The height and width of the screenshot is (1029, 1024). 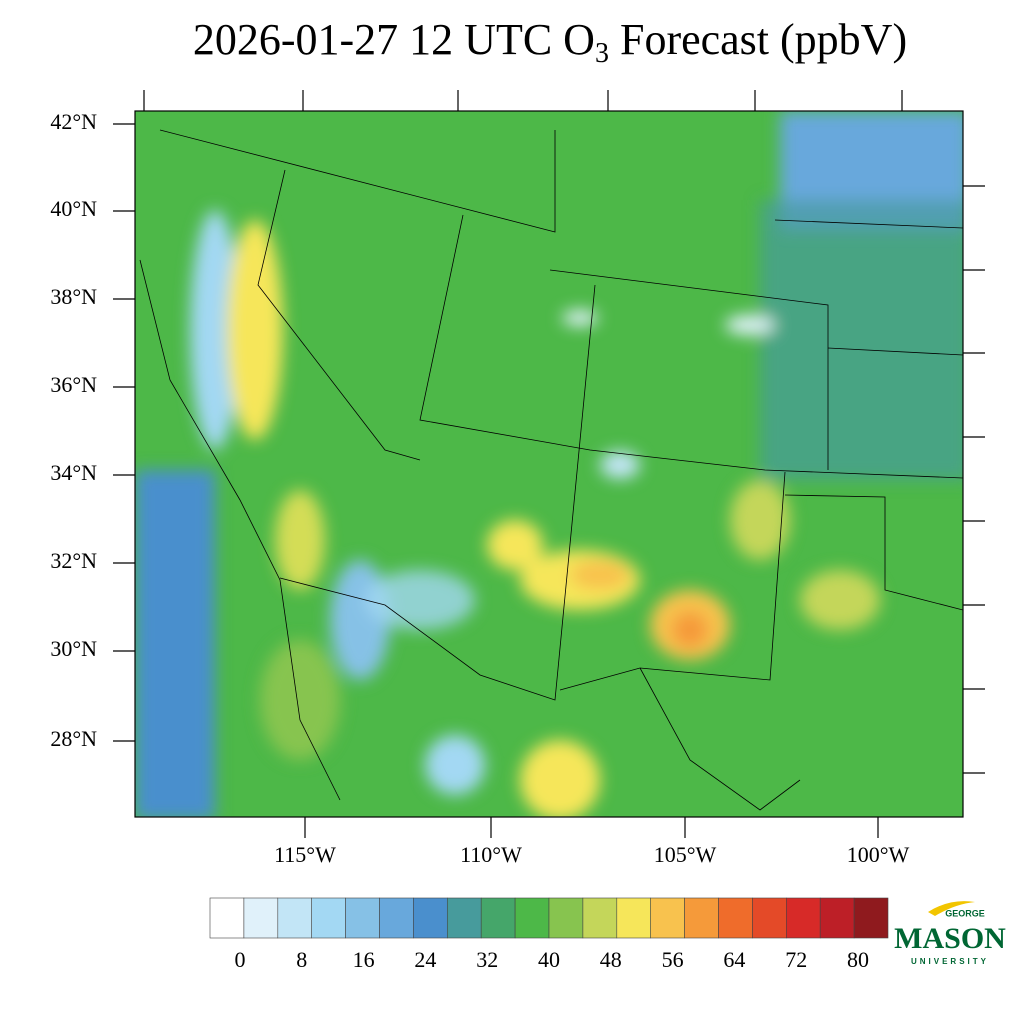 I want to click on logo: GEORGE MASON UNIVERSITY, so click(x=950, y=933).